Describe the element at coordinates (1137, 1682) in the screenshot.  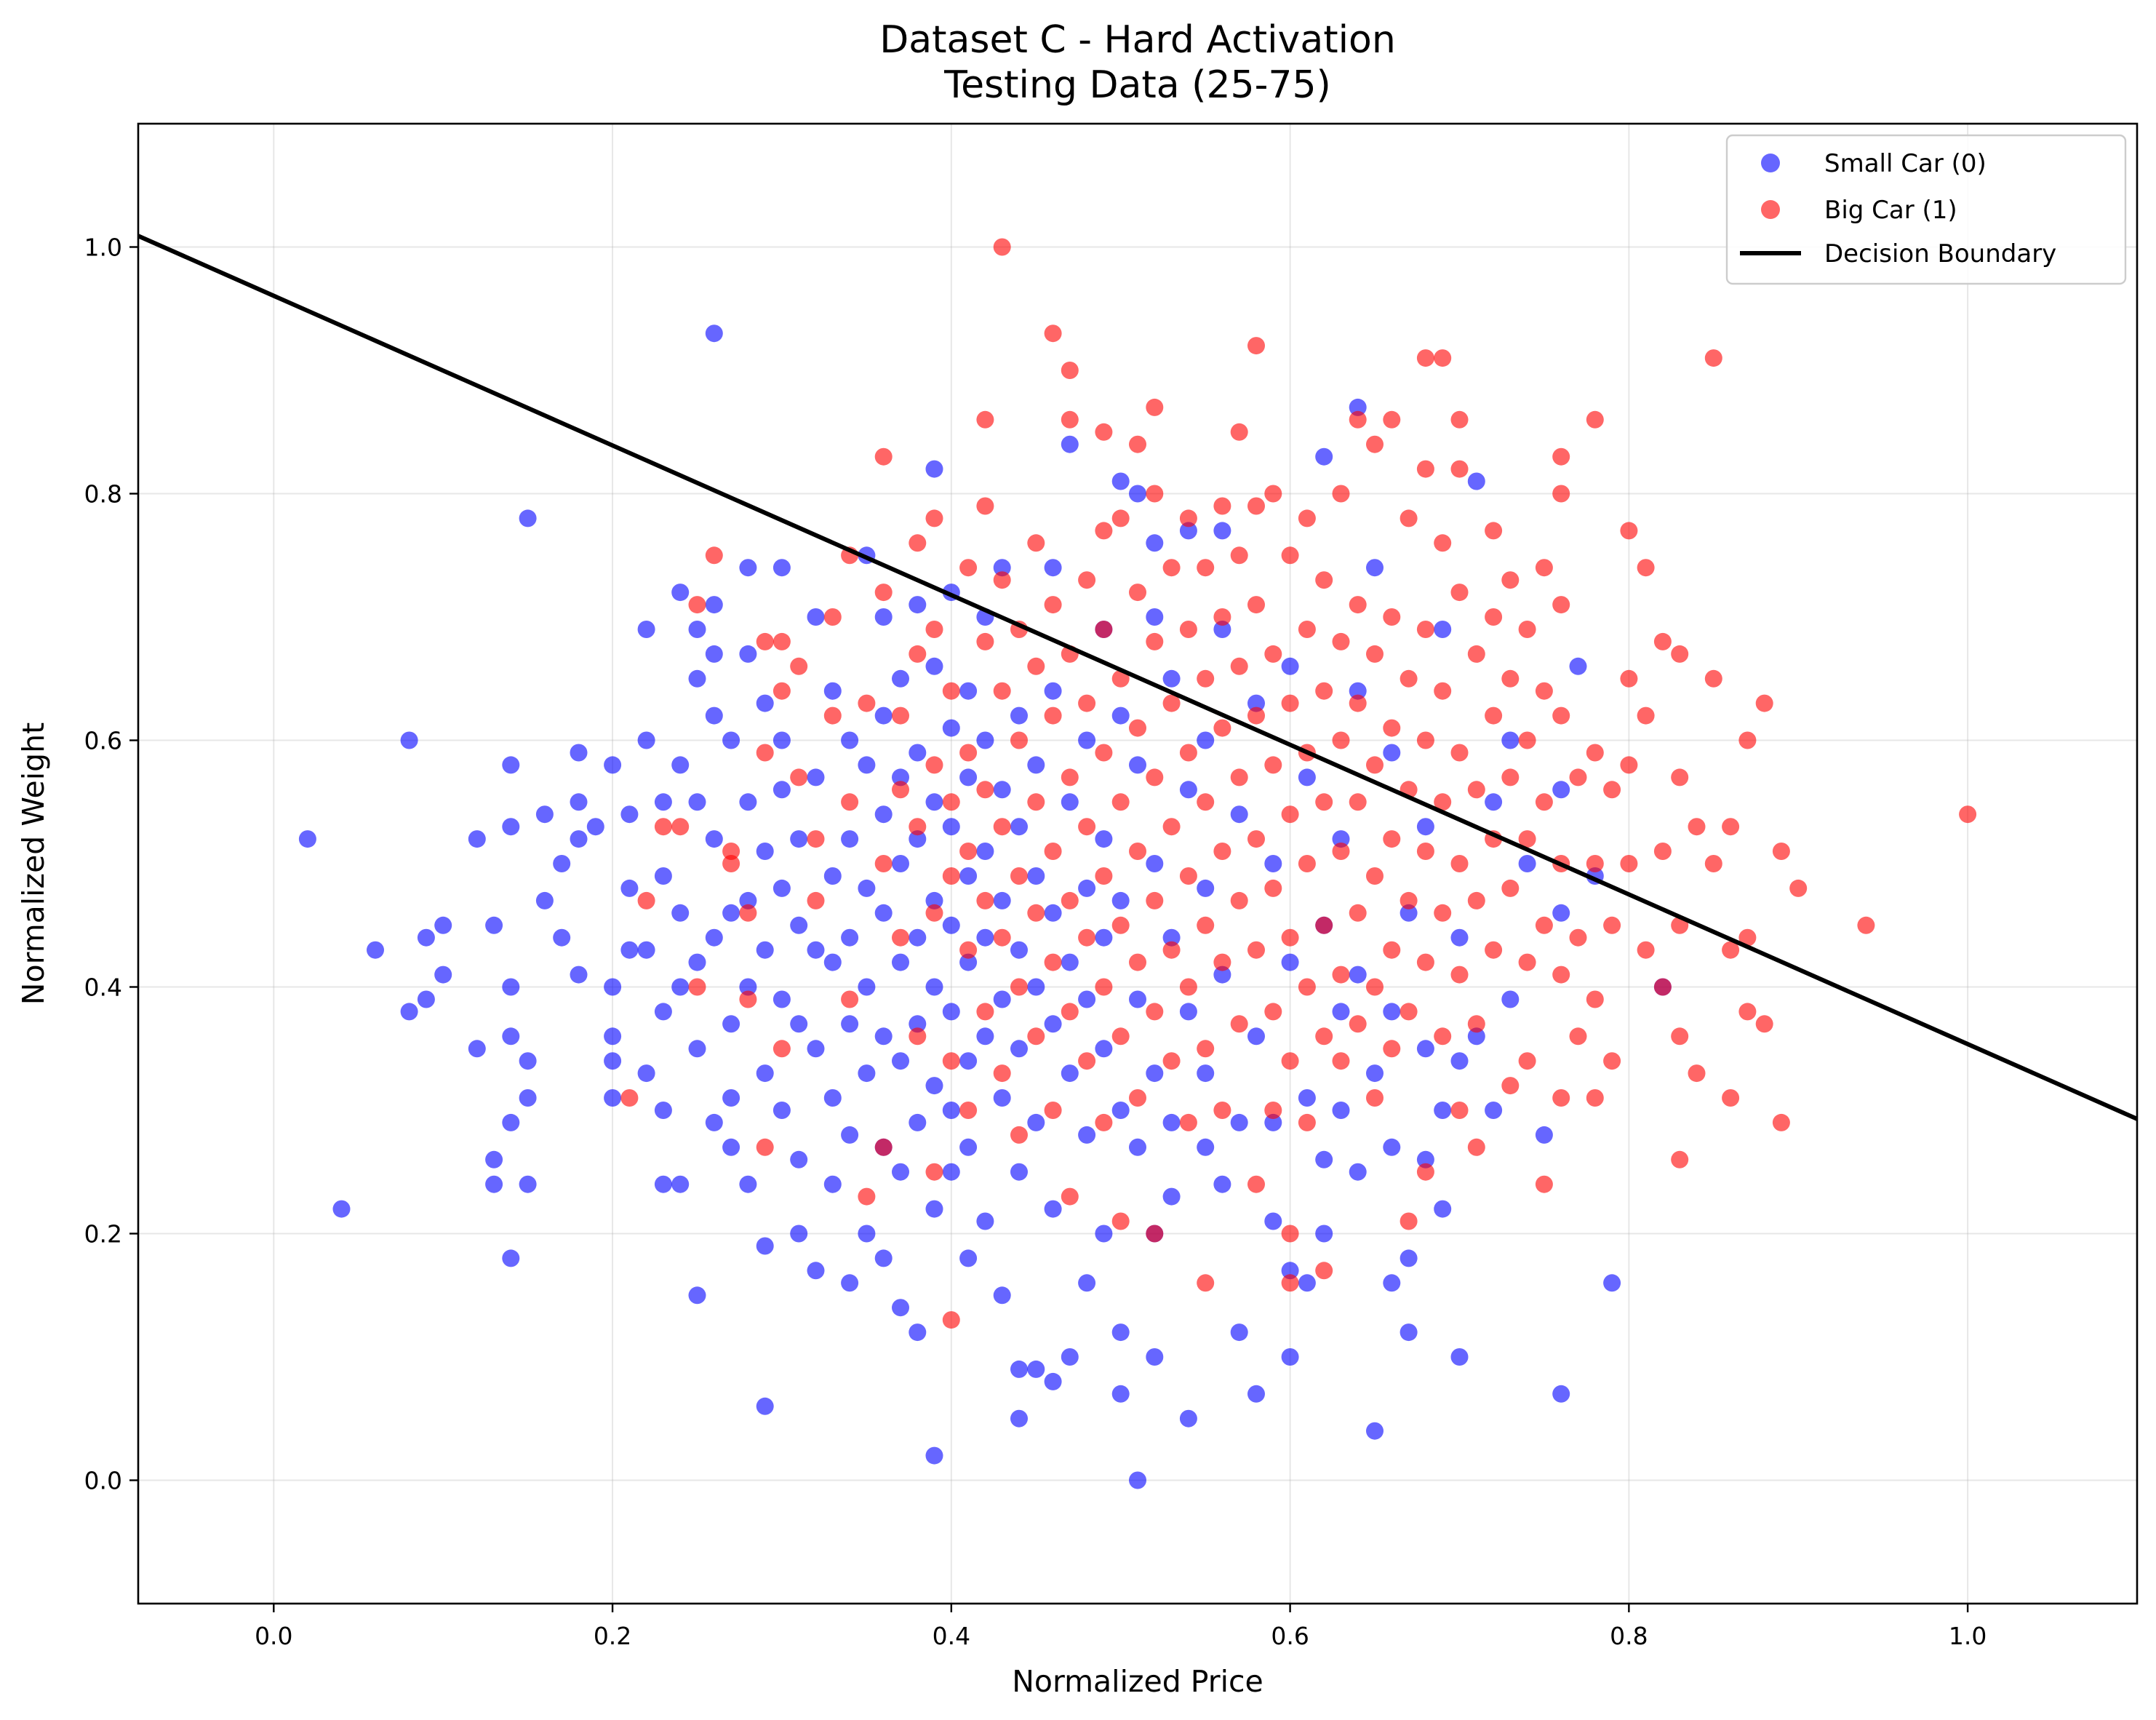
I see `x-axis-label: Normalized Price` at that location.